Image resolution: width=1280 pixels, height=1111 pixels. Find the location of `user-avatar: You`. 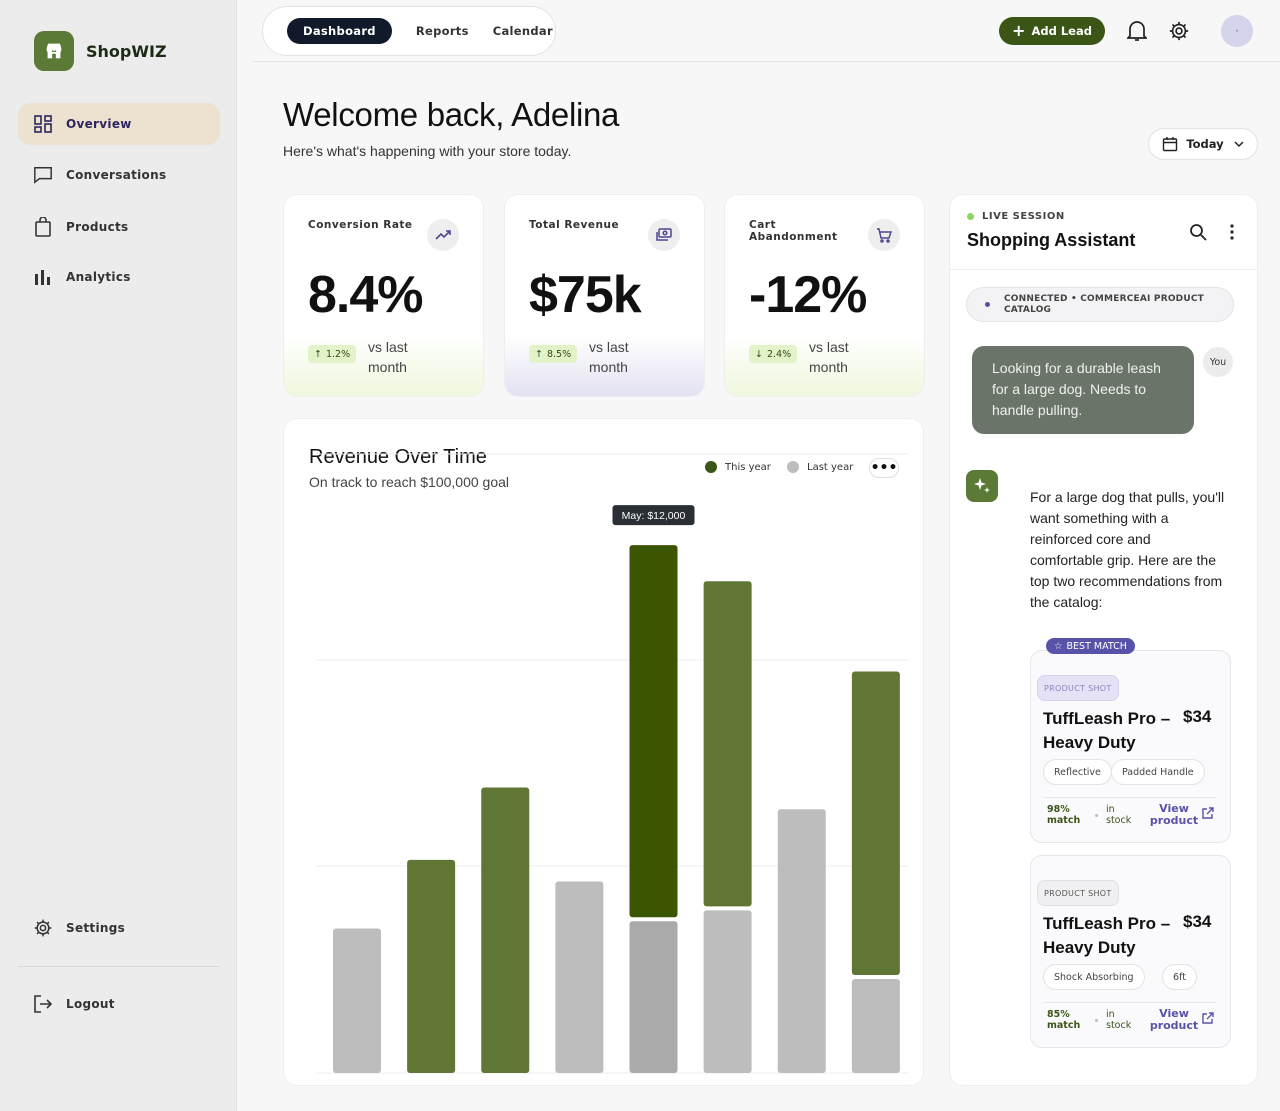

user-avatar: You is located at coordinates (1218, 362).